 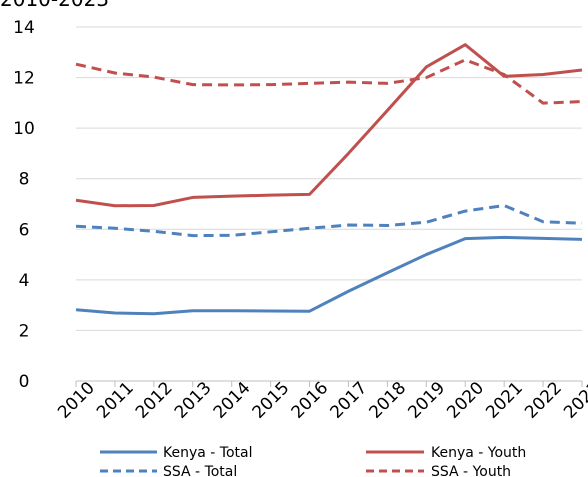 What do you see at coordinates (329, 383) in the screenshot?
I see `axis-layer` at bounding box center [329, 383].